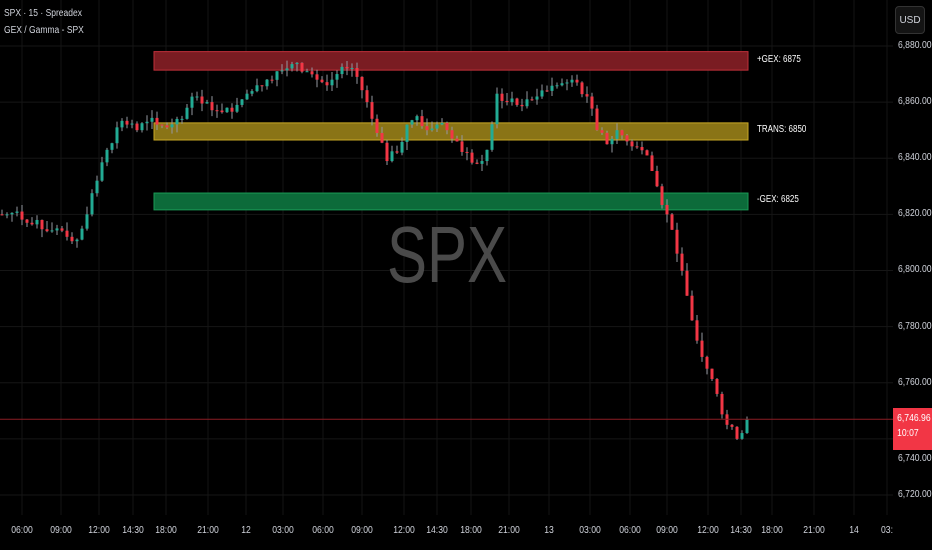  Describe the element at coordinates (43, 13) in the screenshot. I see `symbol-legend: SPX · 15 · Spreadex` at that location.